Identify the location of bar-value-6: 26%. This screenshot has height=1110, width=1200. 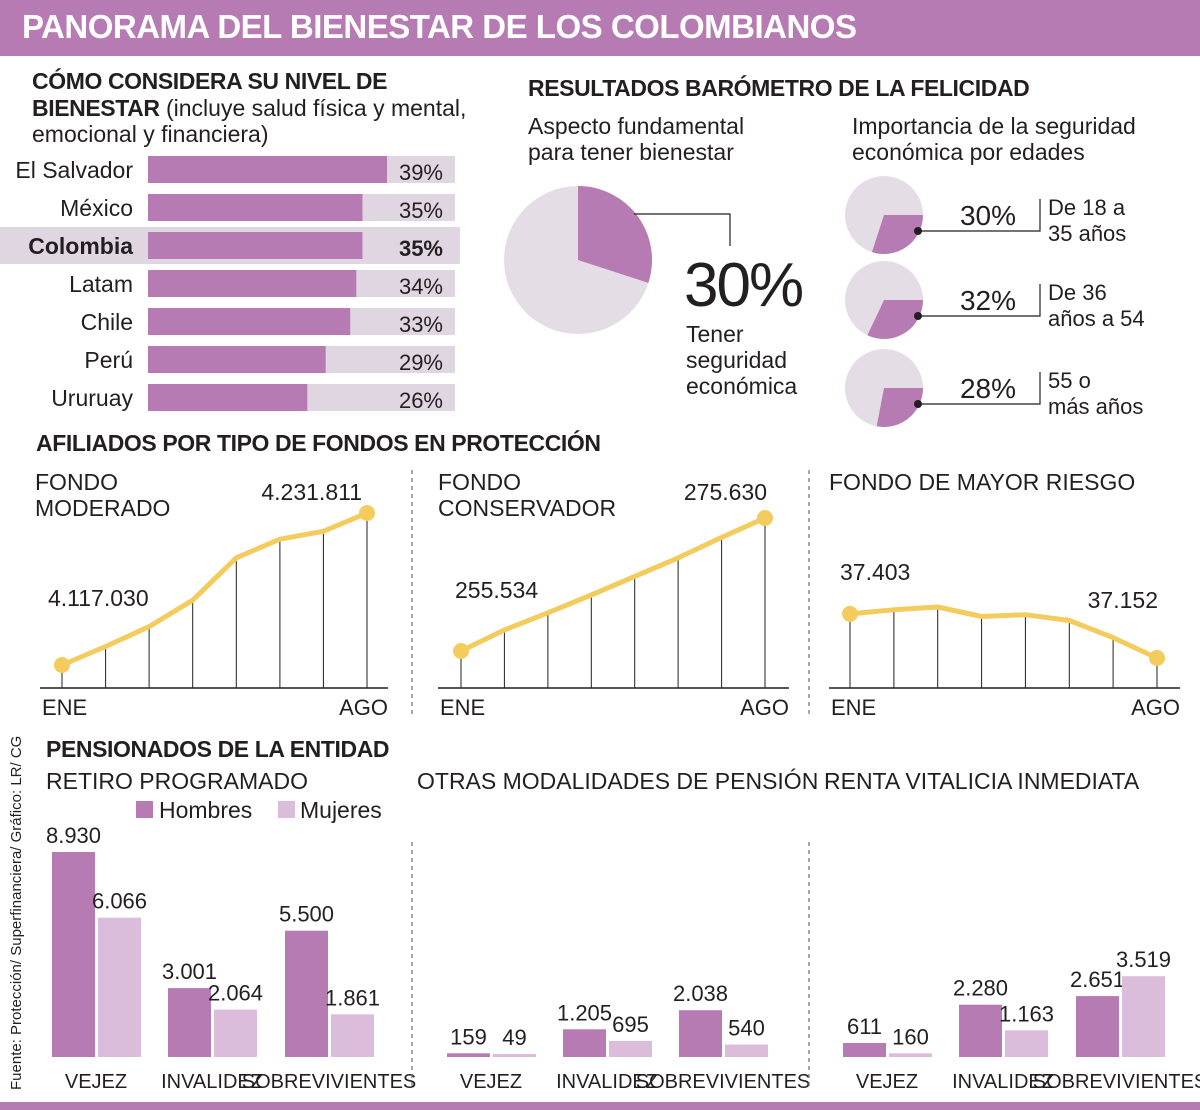
(421, 400).